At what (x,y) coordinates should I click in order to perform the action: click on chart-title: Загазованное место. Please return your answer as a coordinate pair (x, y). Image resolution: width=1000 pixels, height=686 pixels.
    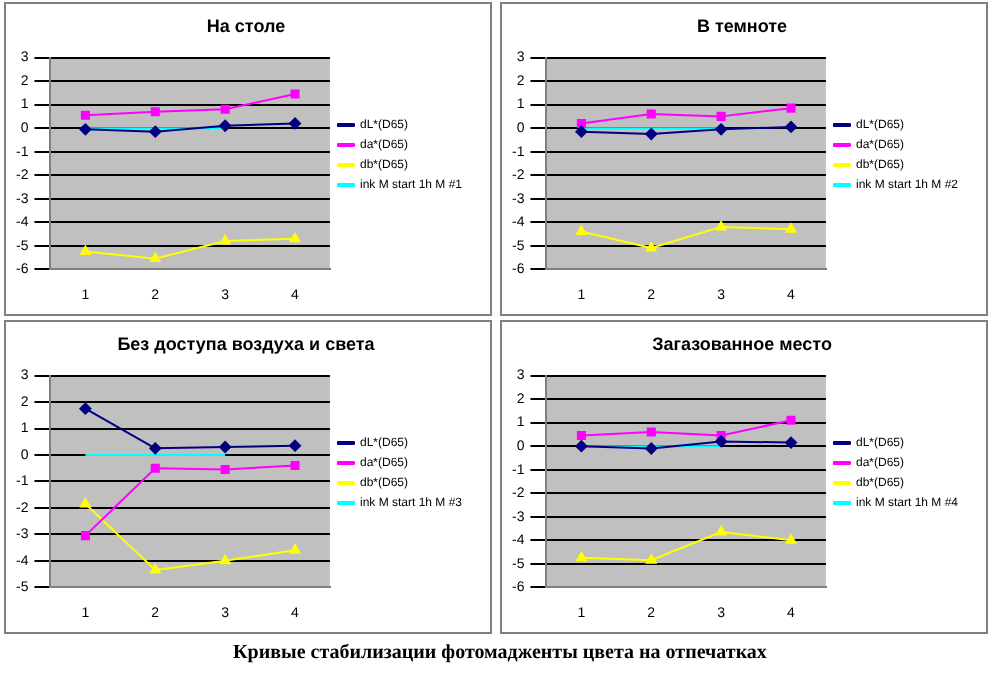
    Looking at the image, I should click on (742, 343).